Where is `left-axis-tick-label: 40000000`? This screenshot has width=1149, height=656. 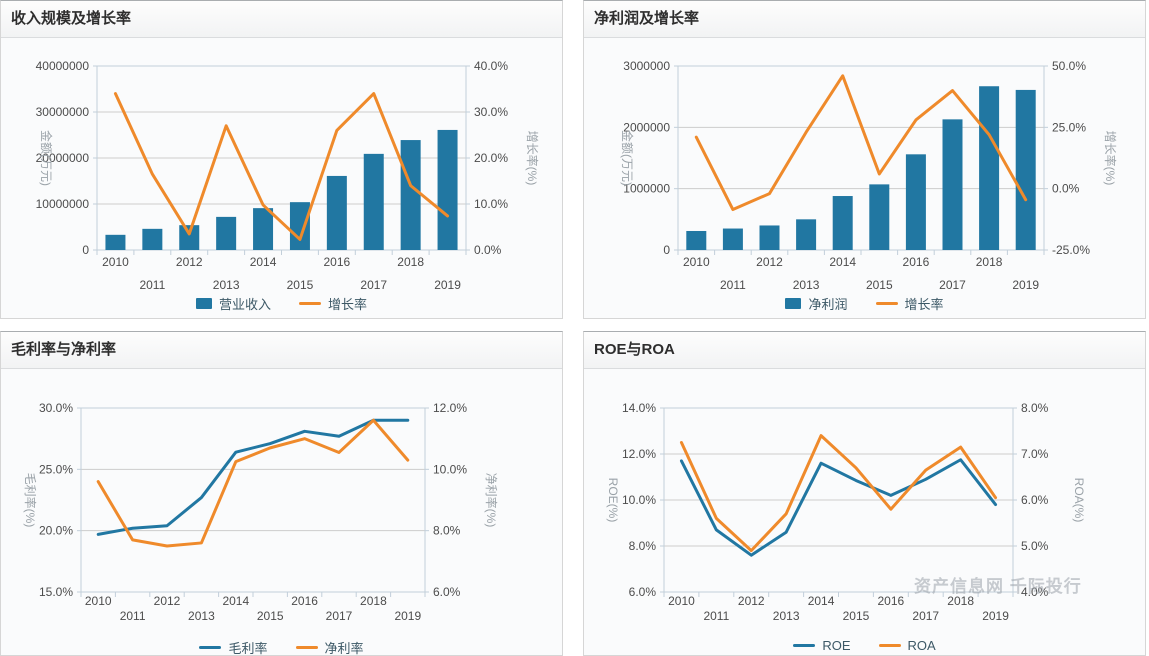
left-axis-tick-label: 40000000 is located at coordinates (63, 66).